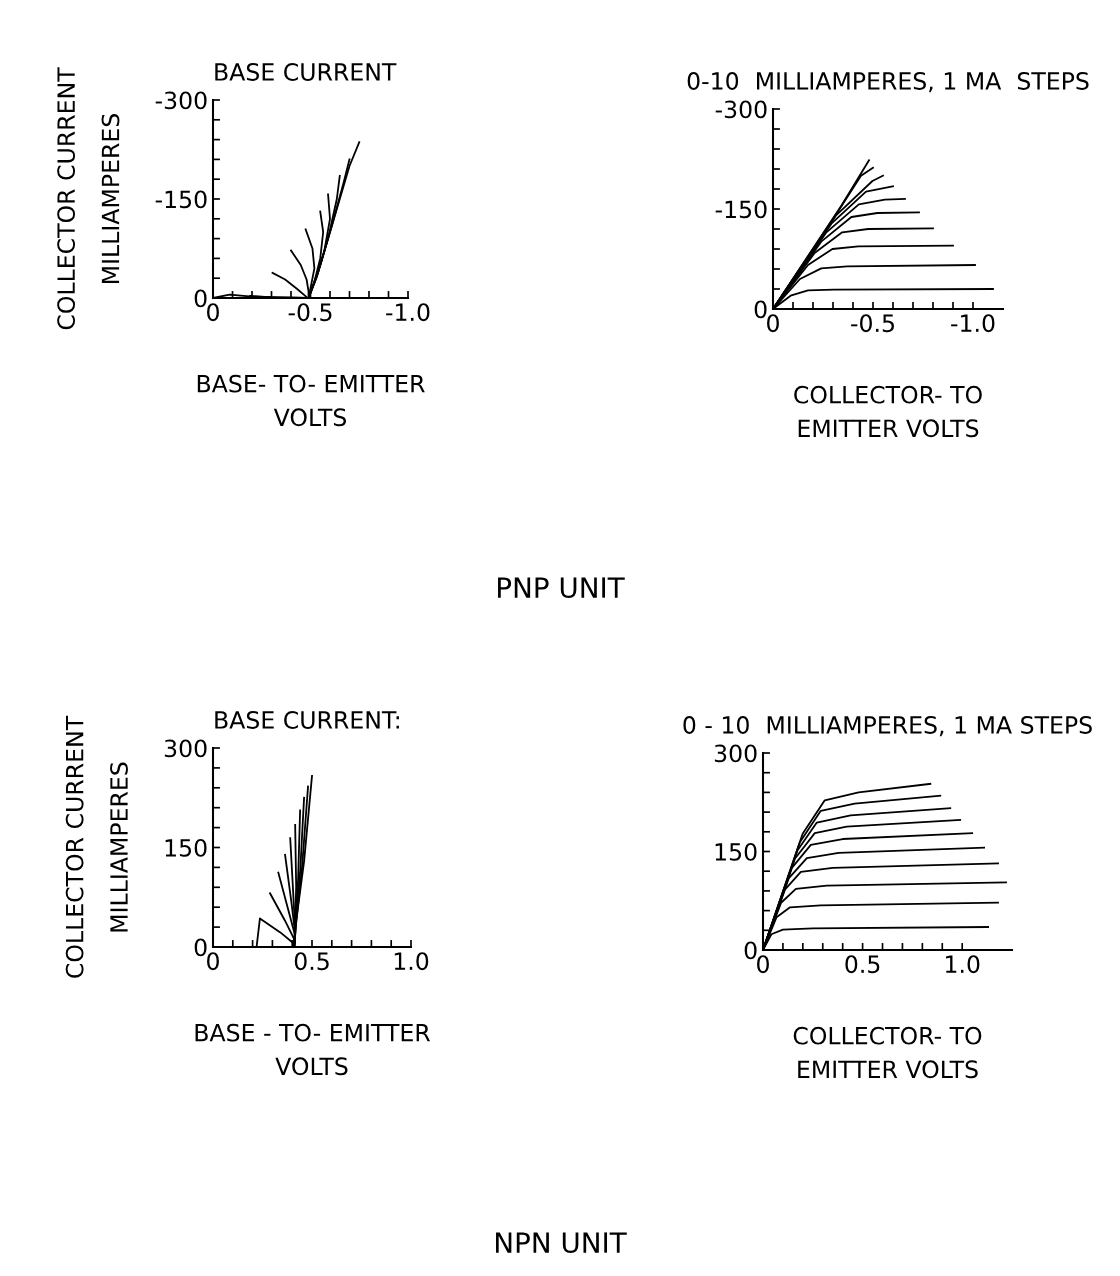 The image size is (1120, 1276). What do you see at coordinates (561, 588) in the screenshot?
I see `text: PNP UNIT` at bounding box center [561, 588].